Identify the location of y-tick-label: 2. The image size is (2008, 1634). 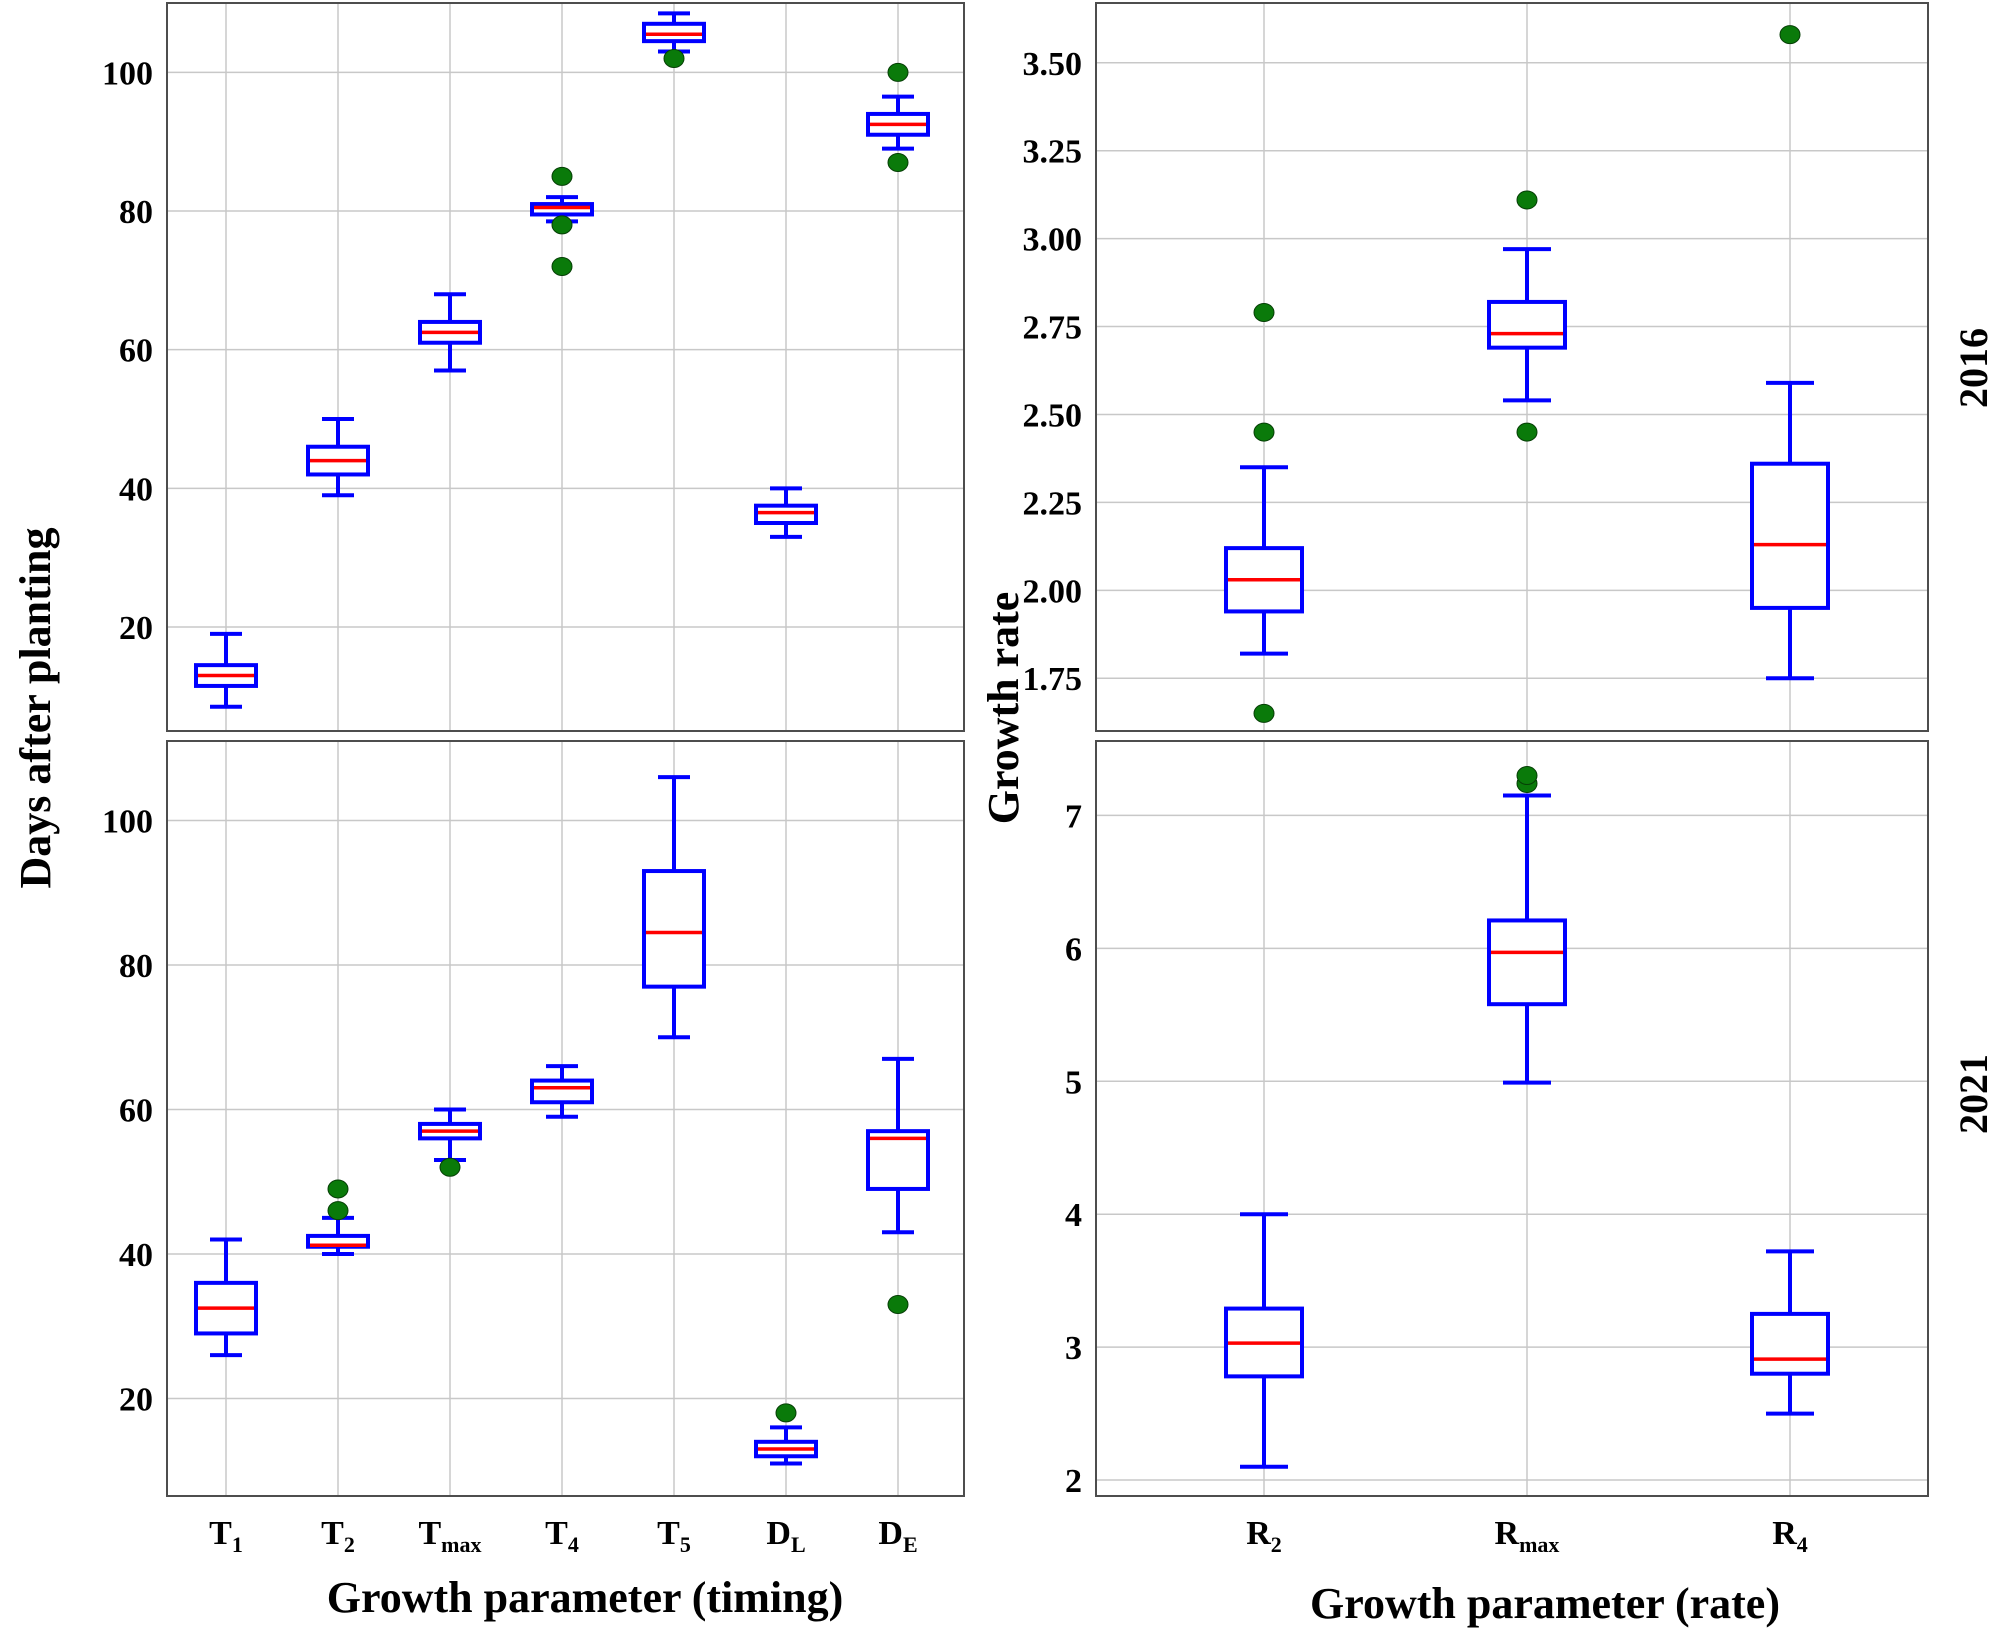
(1073, 1481).